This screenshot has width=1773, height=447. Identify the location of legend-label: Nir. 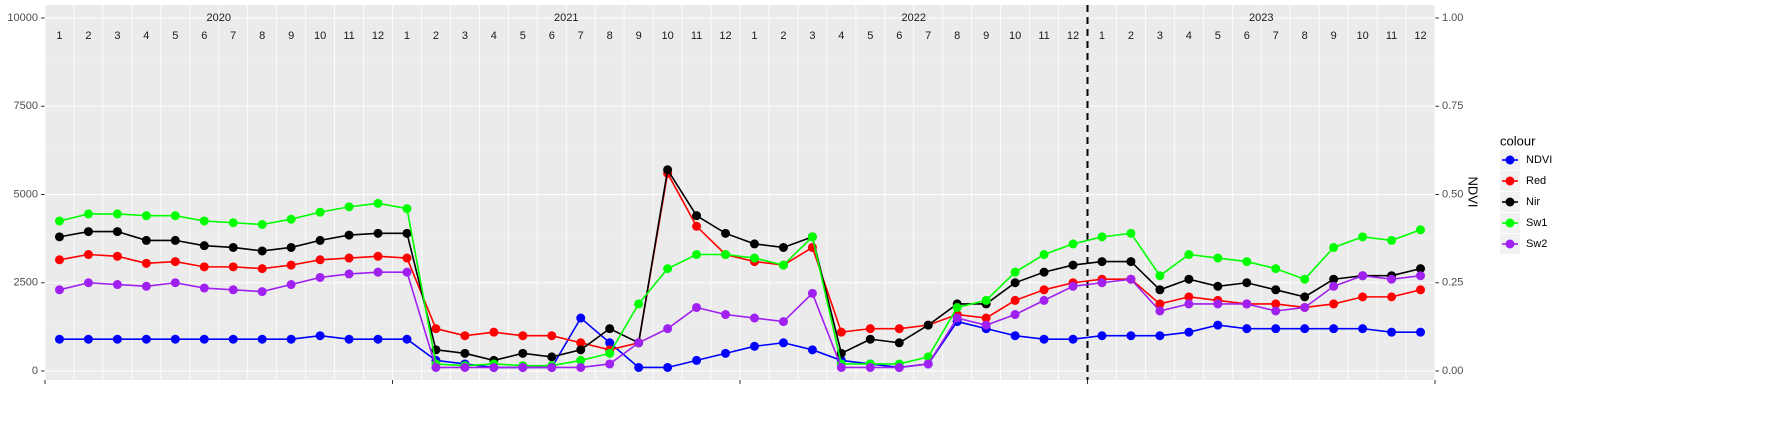
(1533, 202).